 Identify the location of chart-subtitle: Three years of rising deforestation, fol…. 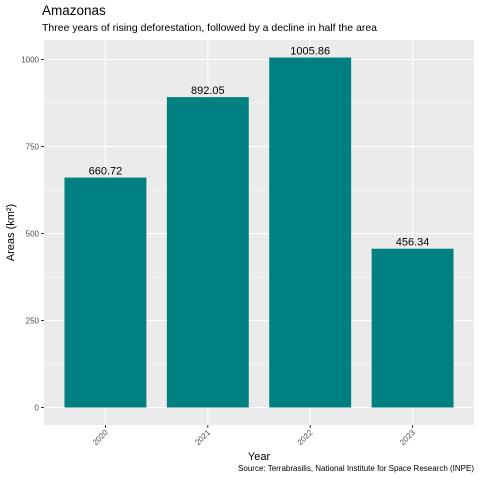
(210, 28).